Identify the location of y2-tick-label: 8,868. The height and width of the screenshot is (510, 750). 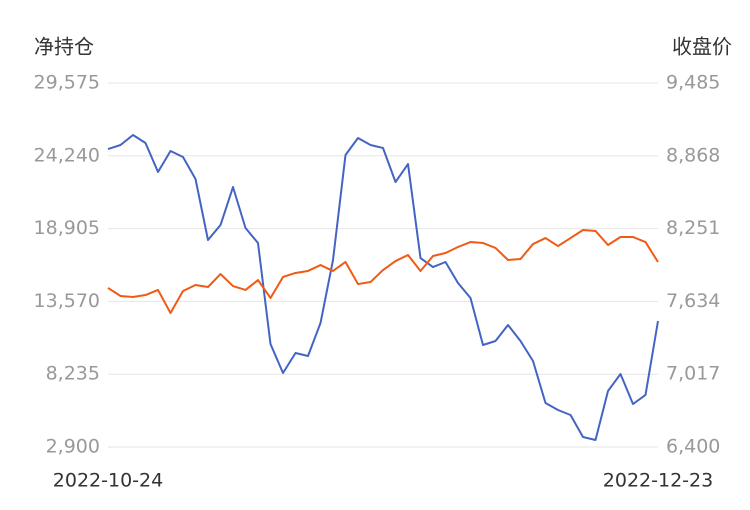
(693, 155).